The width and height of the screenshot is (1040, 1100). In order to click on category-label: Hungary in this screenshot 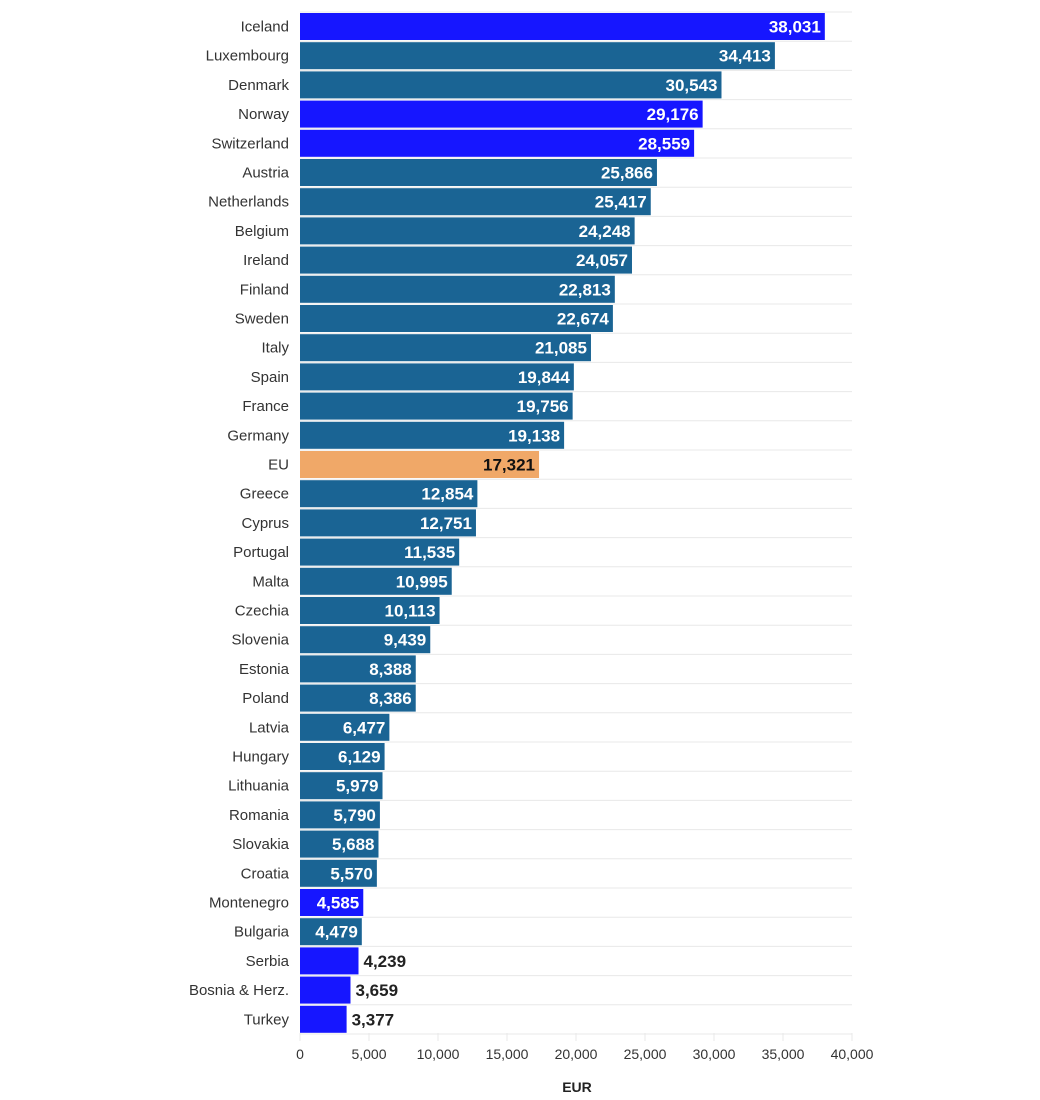, I will do `click(260, 757)`.